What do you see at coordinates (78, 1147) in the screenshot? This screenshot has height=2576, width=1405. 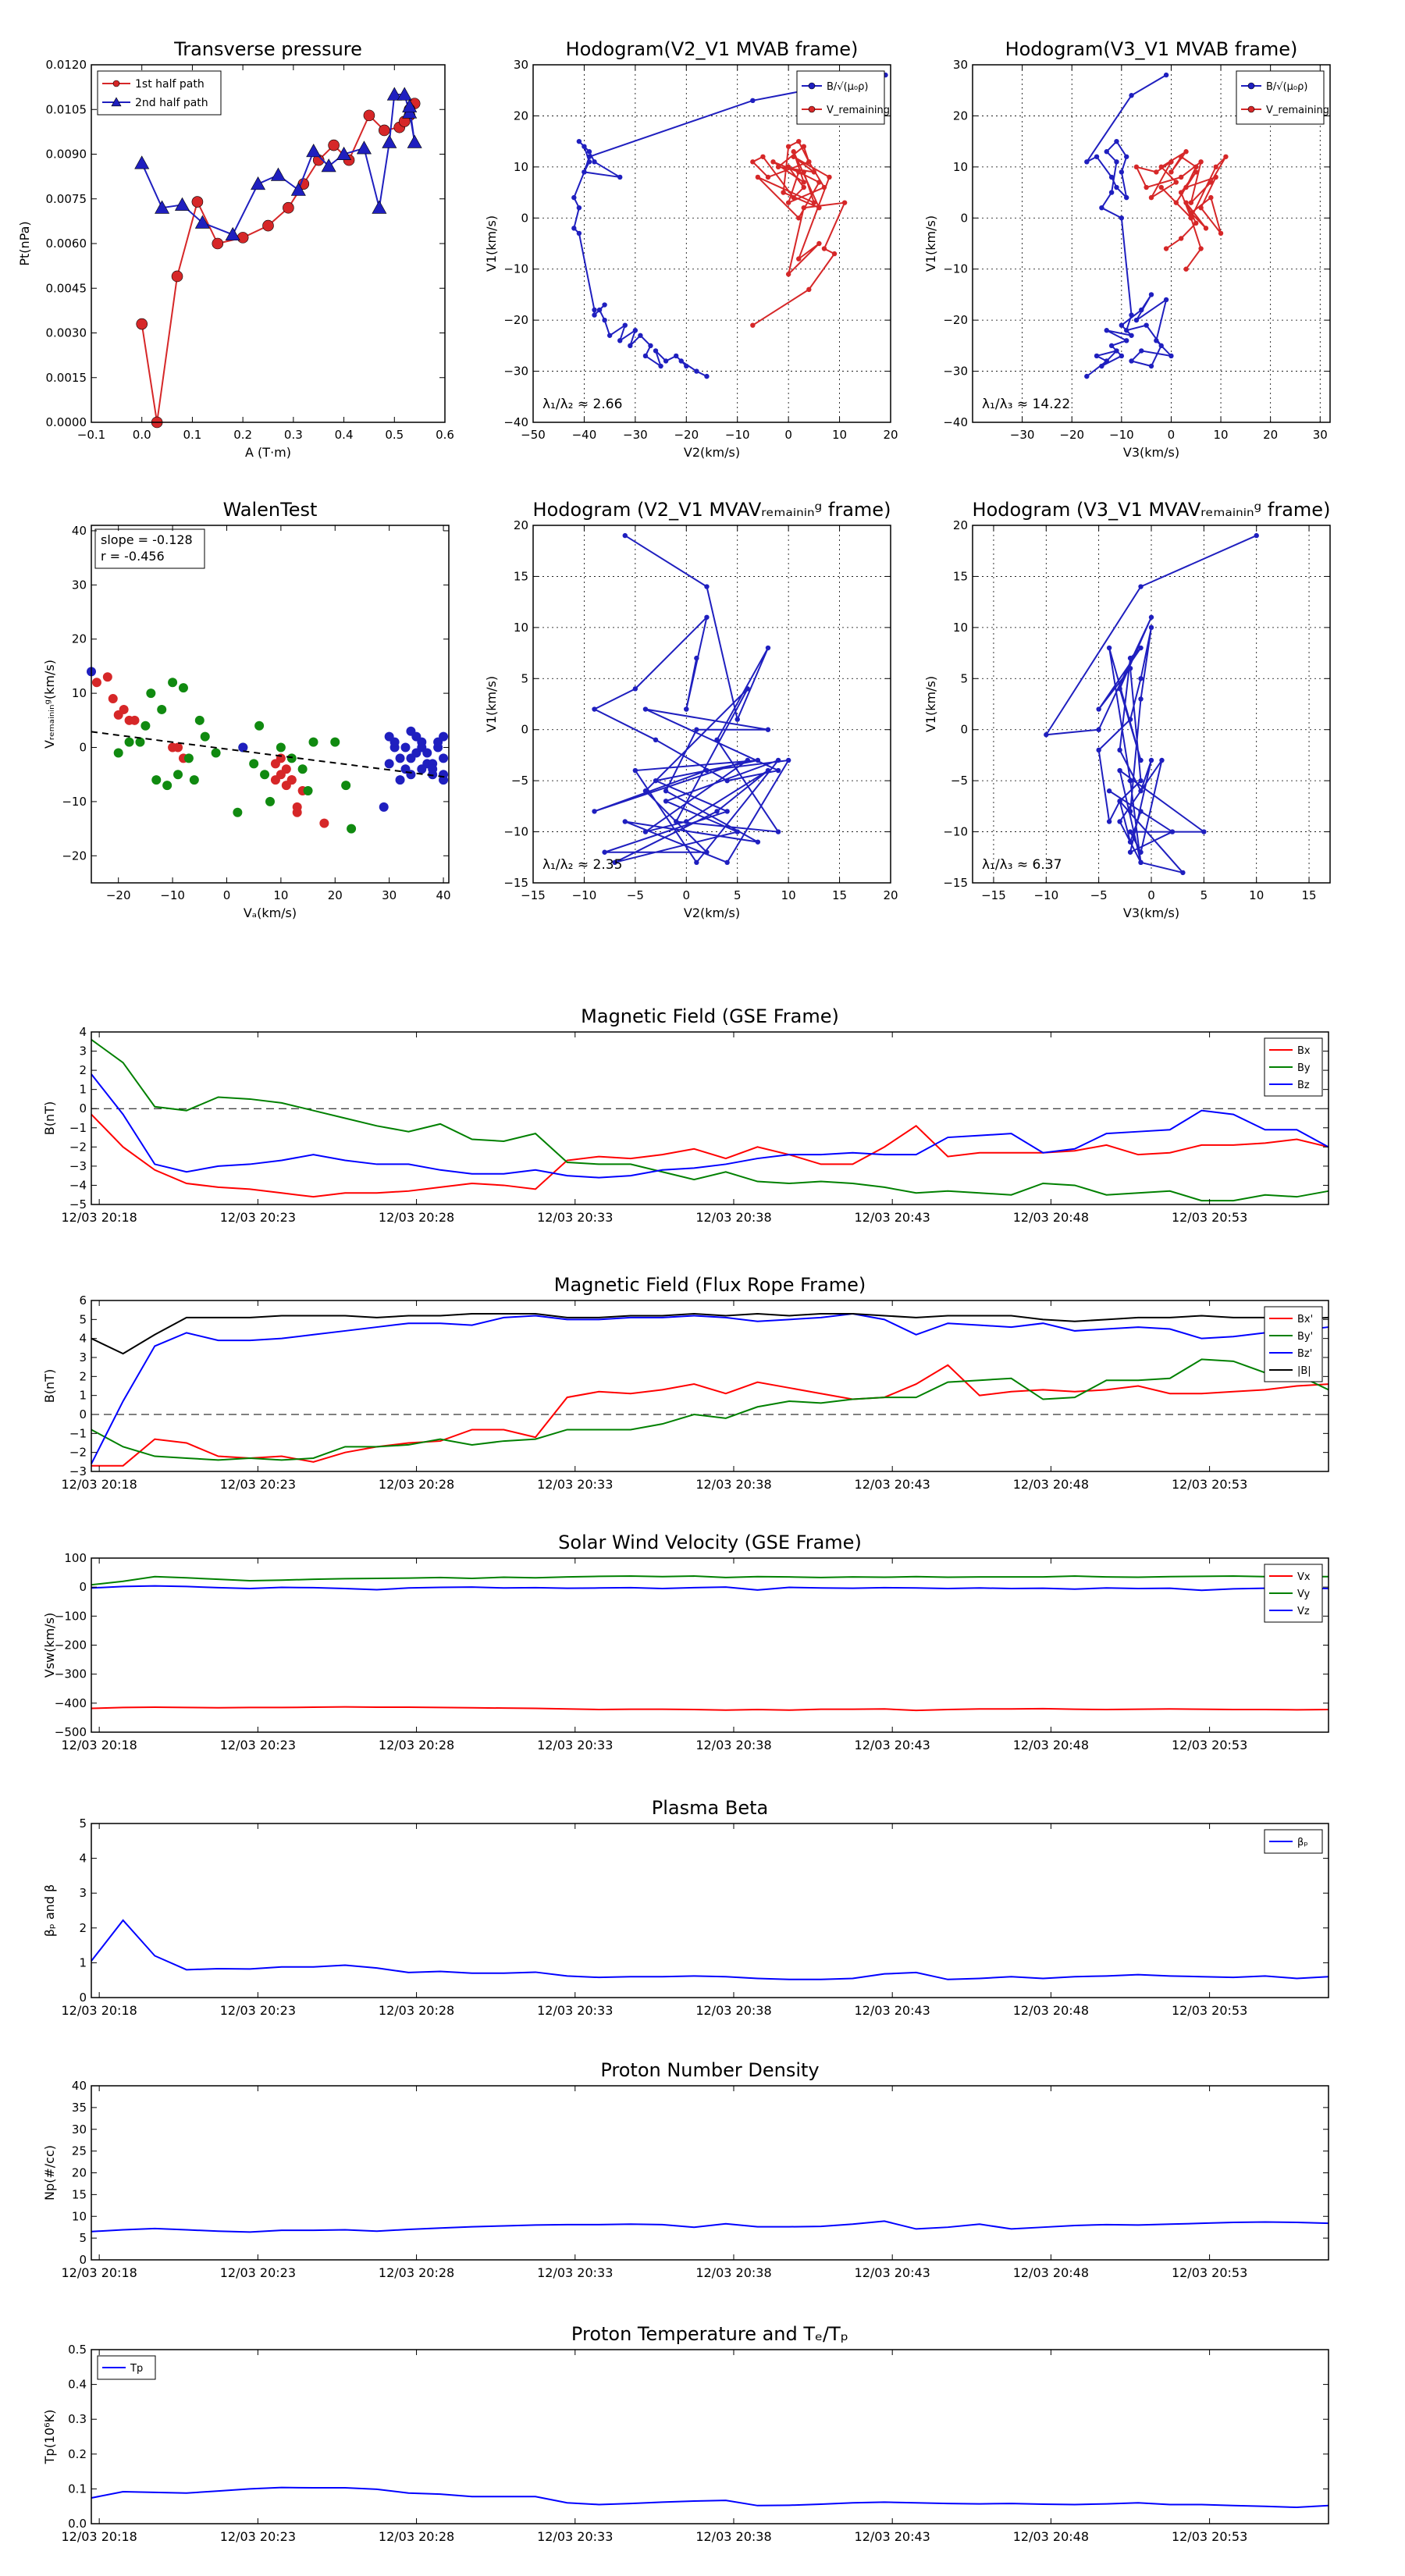 I see `y-tick-label: −2` at bounding box center [78, 1147].